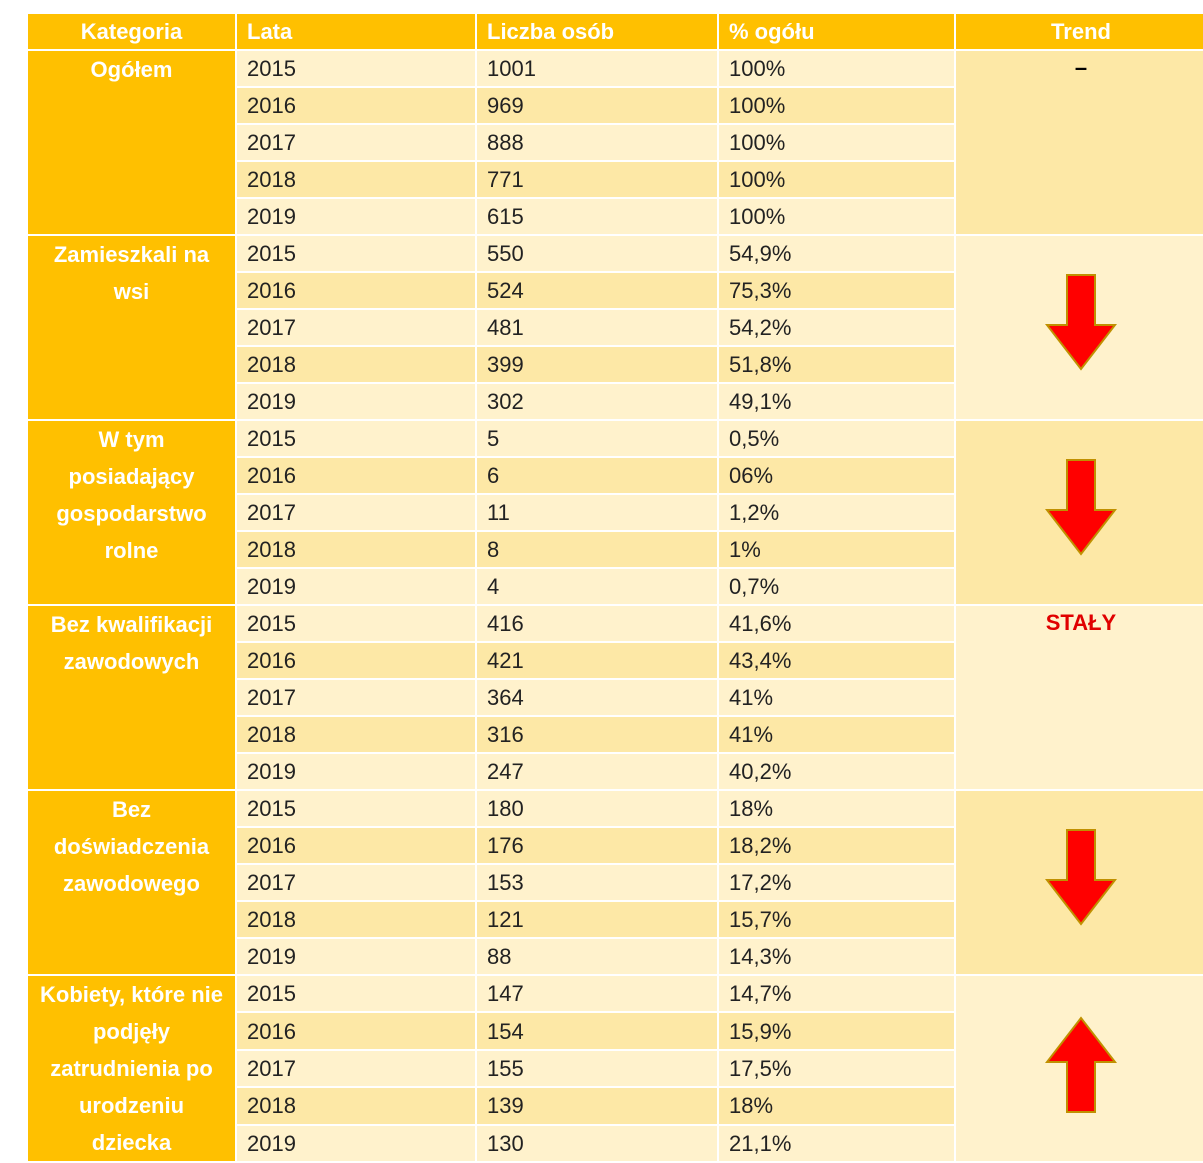 This screenshot has width=1203, height=1163. I want to click on data-cell: 481, so click(597, 327).